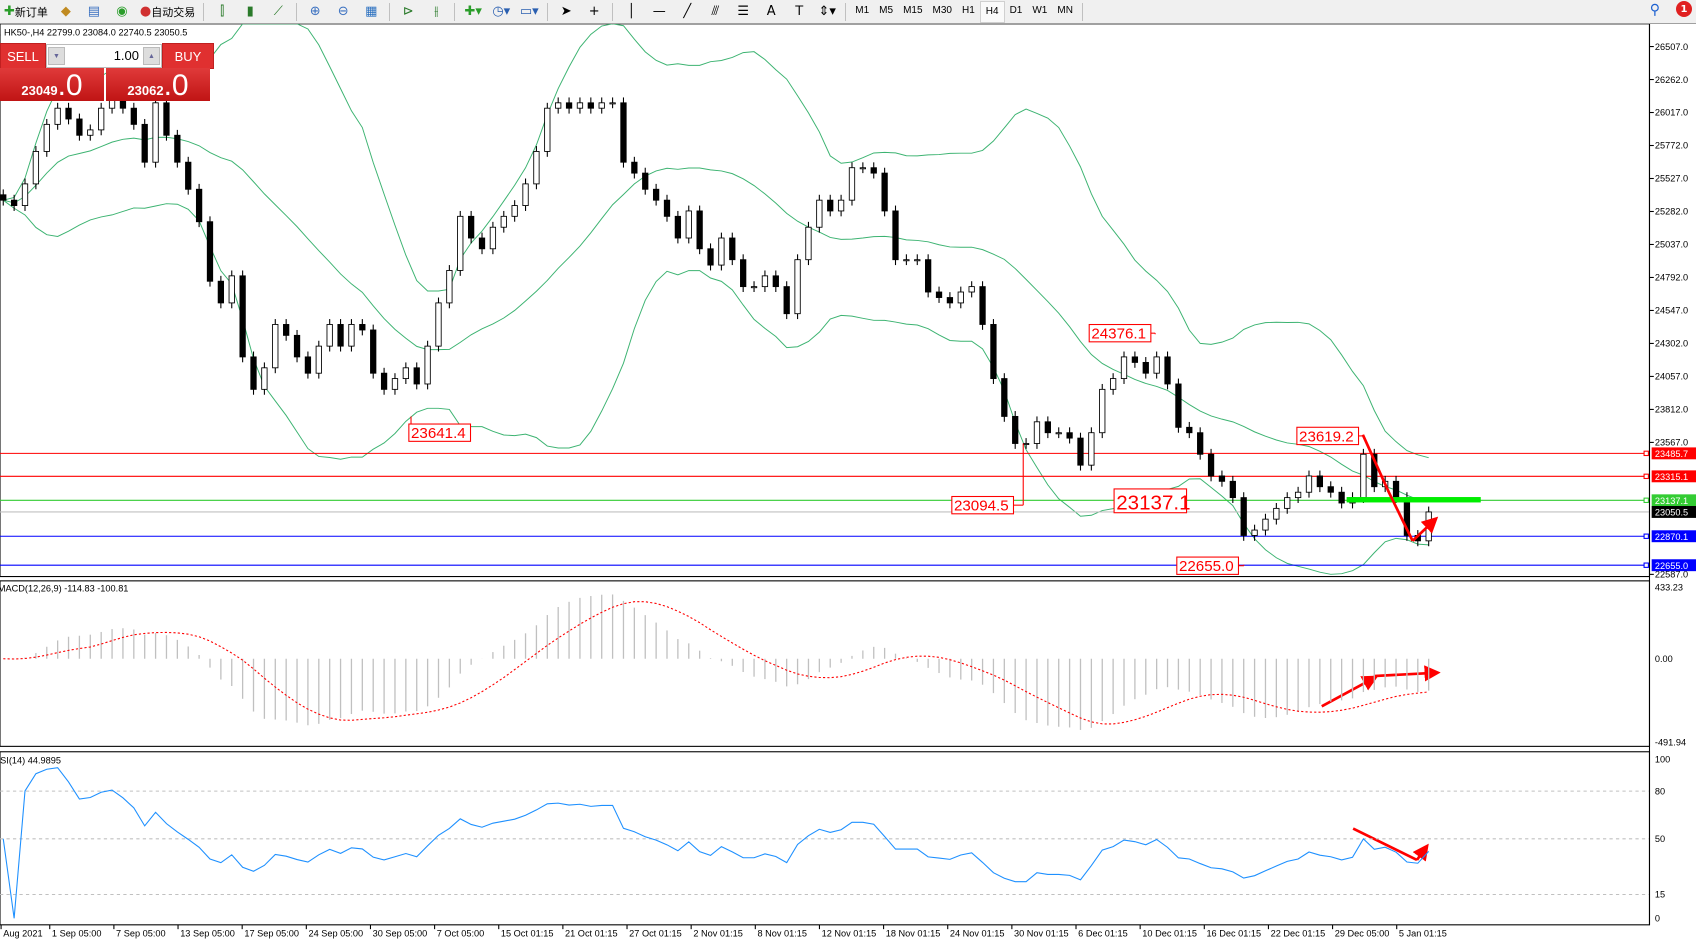 The width and height of the screenshot is (1696, 940). What do you see at coordinates (1660, 895) in the screenshot?
I see `rsi-tick-label: 15` at bounding box center [1660, 895].